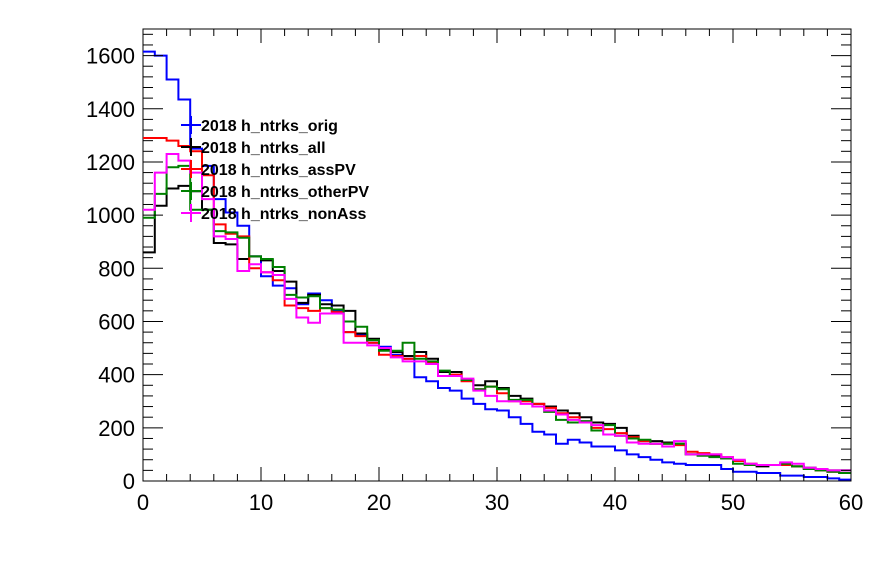  What do you see at coordinates (851, 502) in the screenshot?
I see `x-tick-label: 60` at bounding box center [851, 502].